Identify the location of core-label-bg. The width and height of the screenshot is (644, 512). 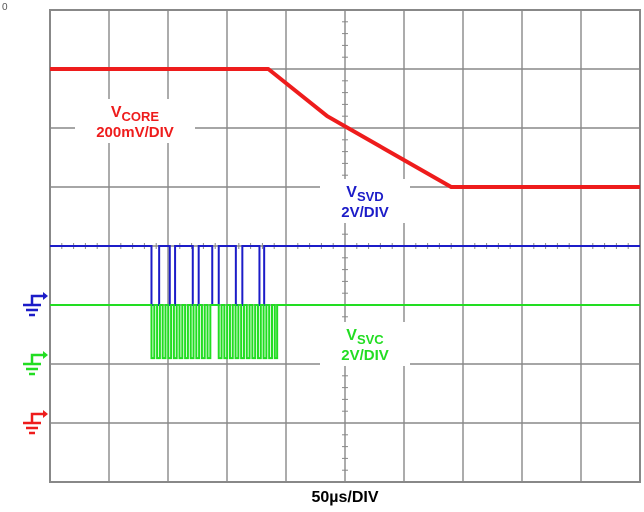
(135, 121).